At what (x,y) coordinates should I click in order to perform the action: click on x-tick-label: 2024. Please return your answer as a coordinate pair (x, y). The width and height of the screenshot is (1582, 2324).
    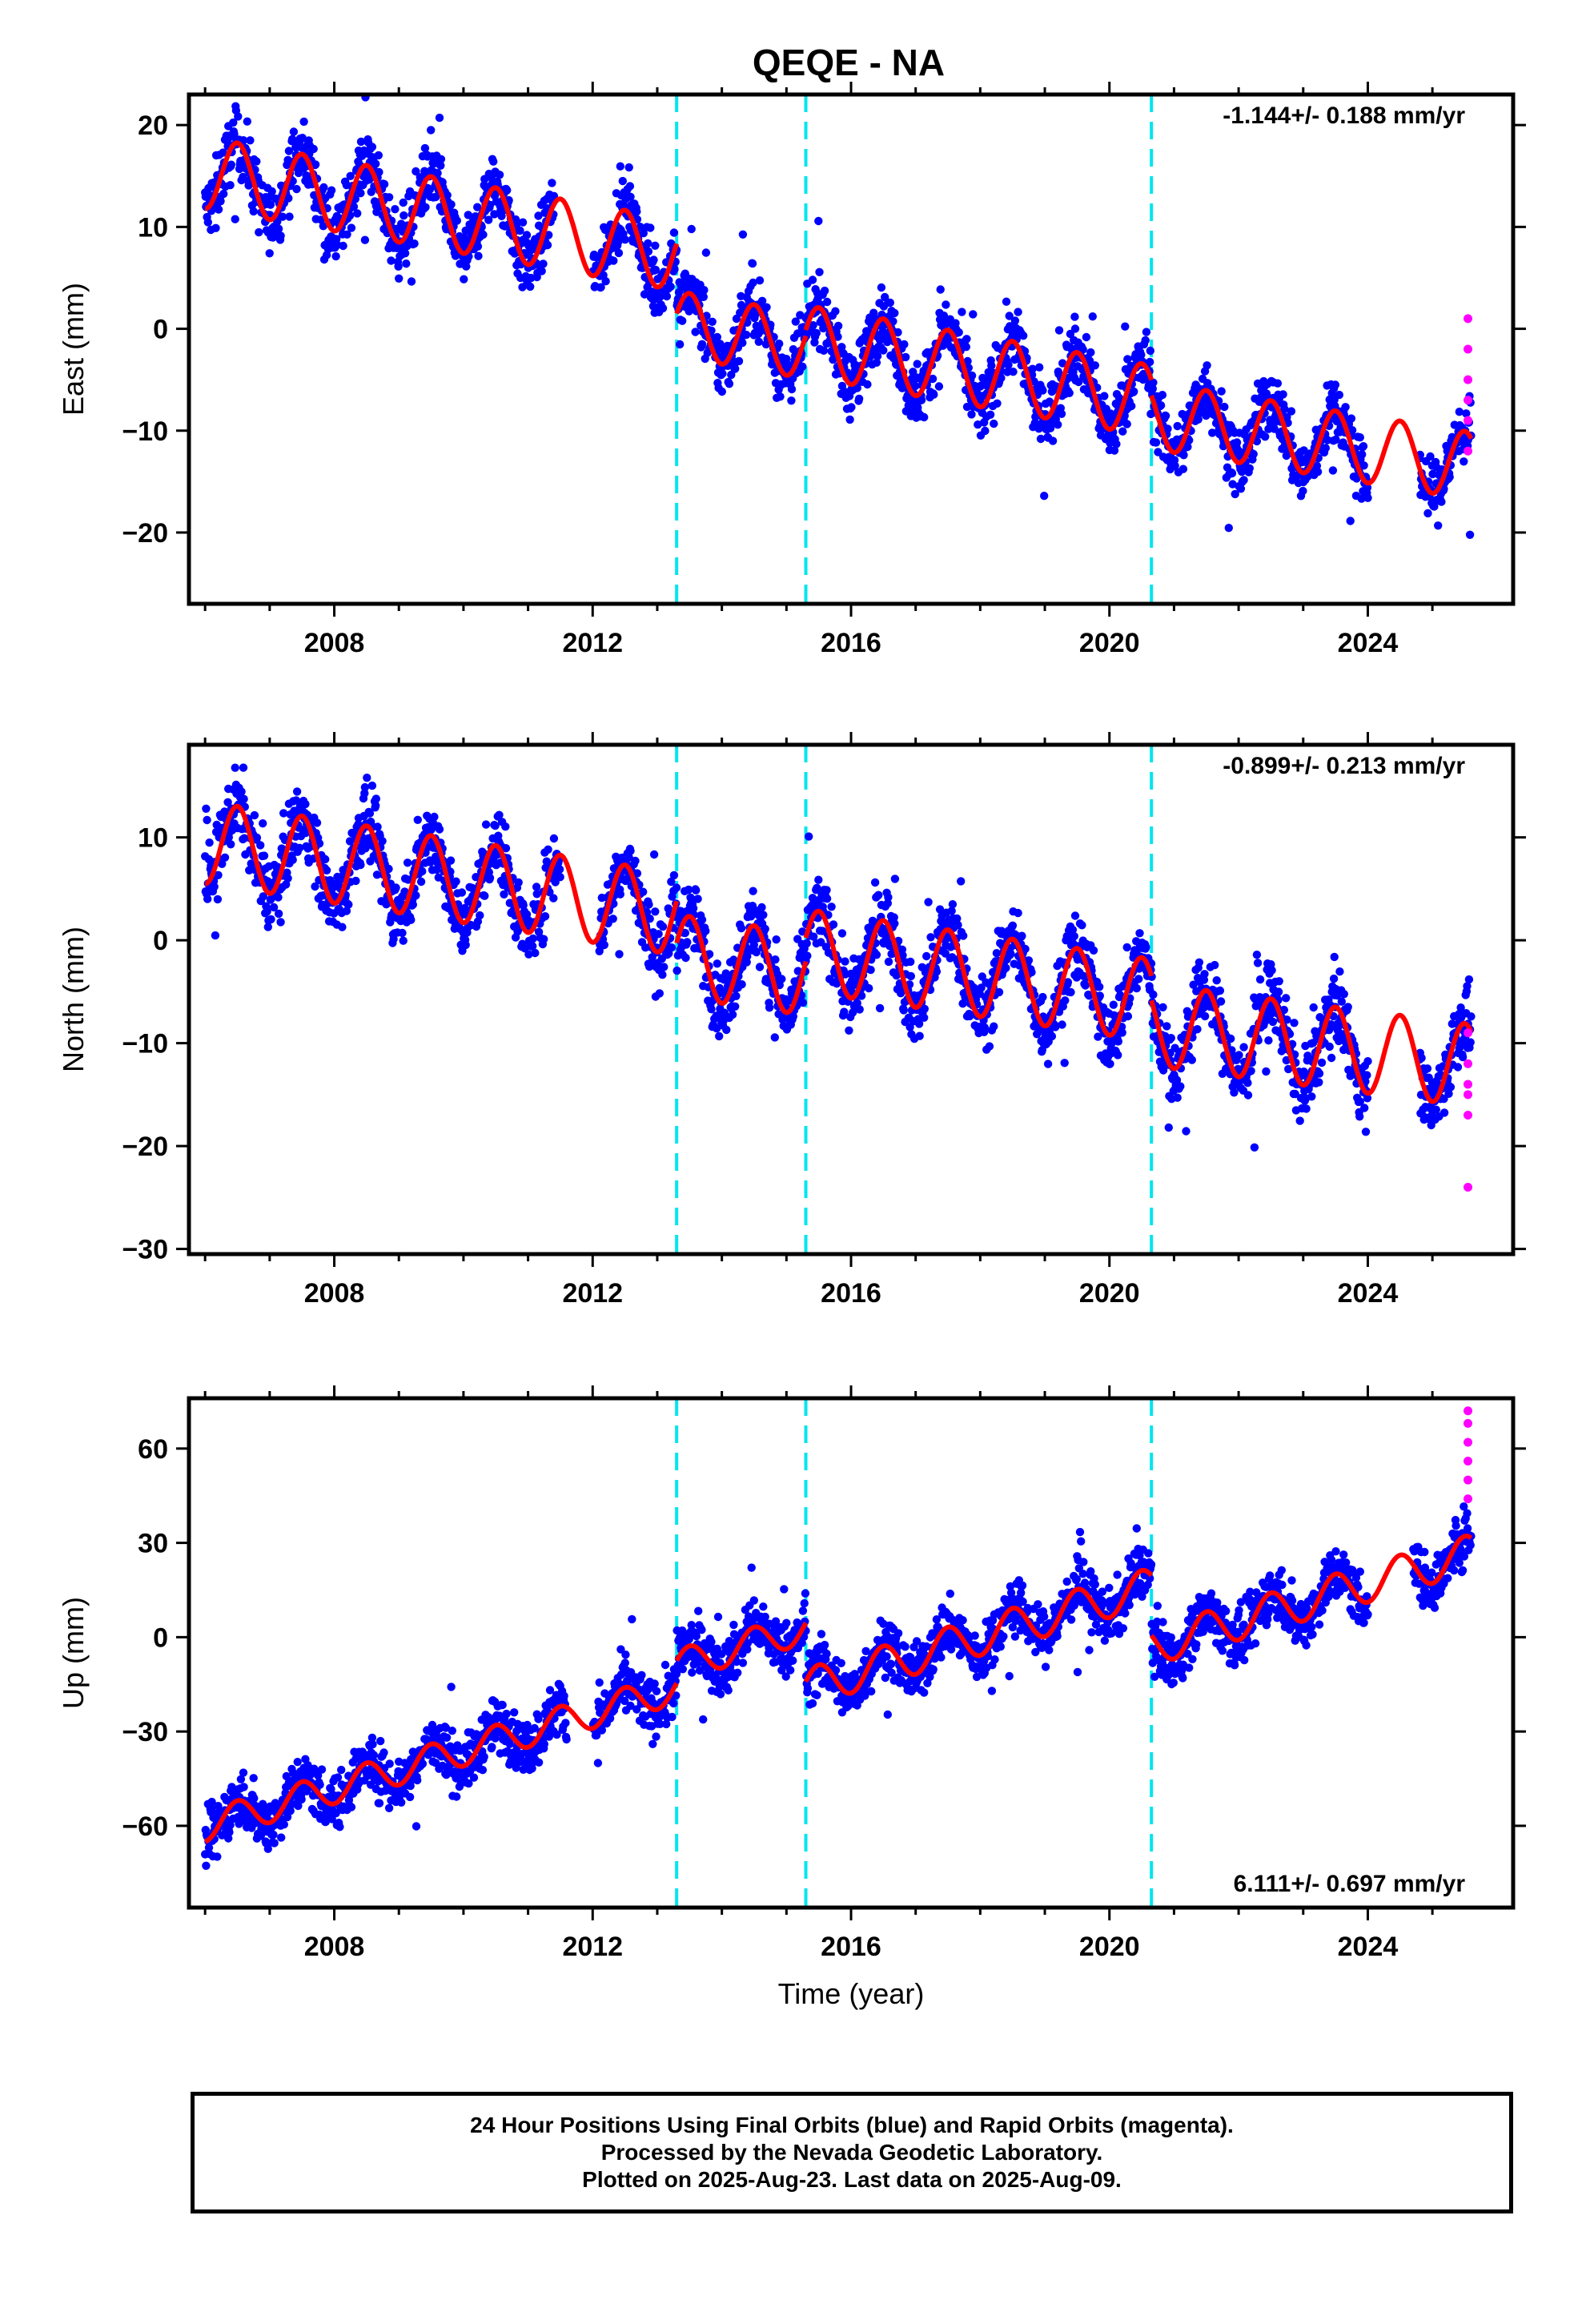
    Looking at the image, I should click on (1368, 1294).